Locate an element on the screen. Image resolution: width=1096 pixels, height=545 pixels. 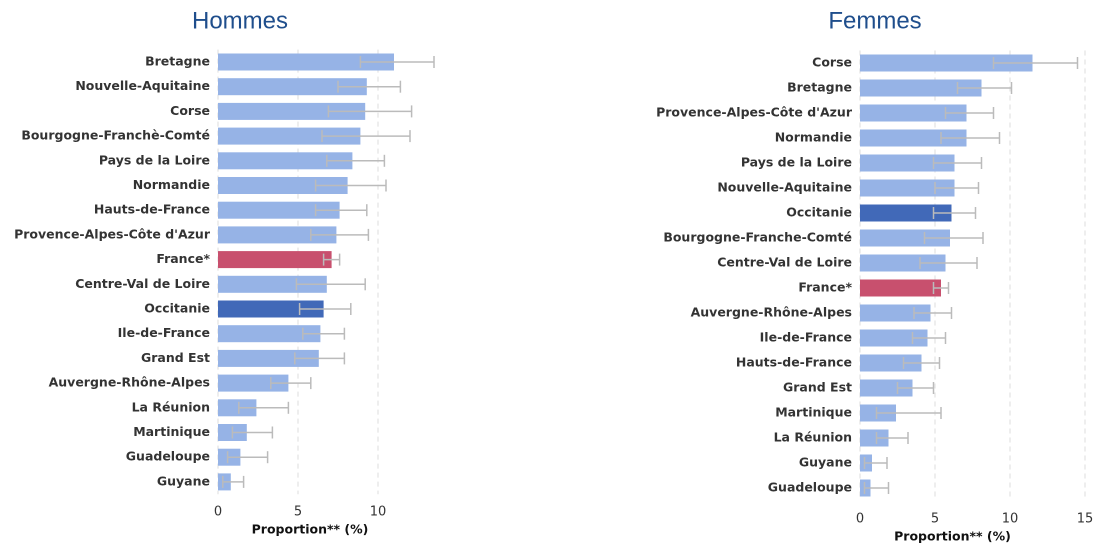
category-label: Bourgogne-Franche-Comté is located at coordinates (757, 237).